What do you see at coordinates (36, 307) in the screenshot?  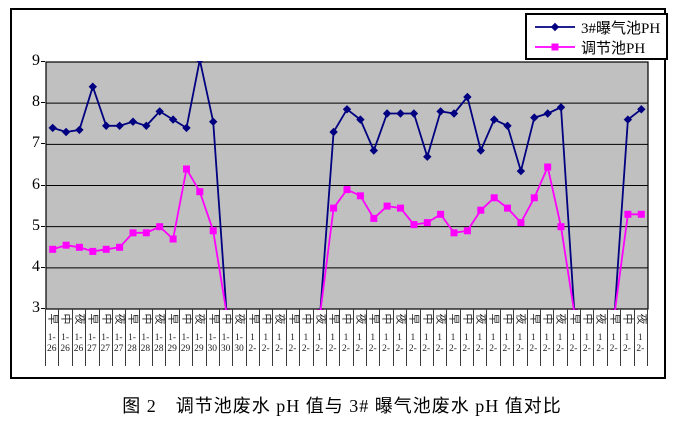 I see `y-tick-label-3: 3` at bounding box center [36, 307].